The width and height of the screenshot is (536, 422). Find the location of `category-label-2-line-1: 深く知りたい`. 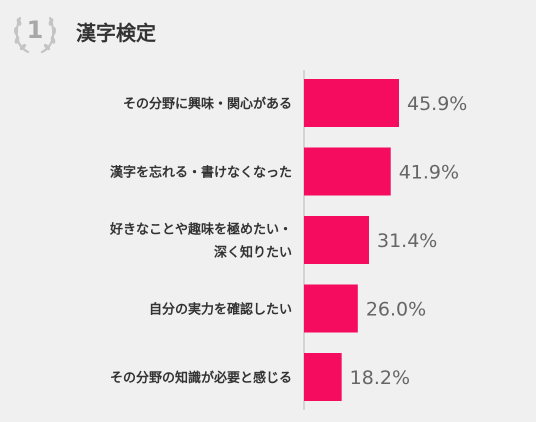

category-label-2-line-1: 深く知りたい is located at coordinates (253, 253).